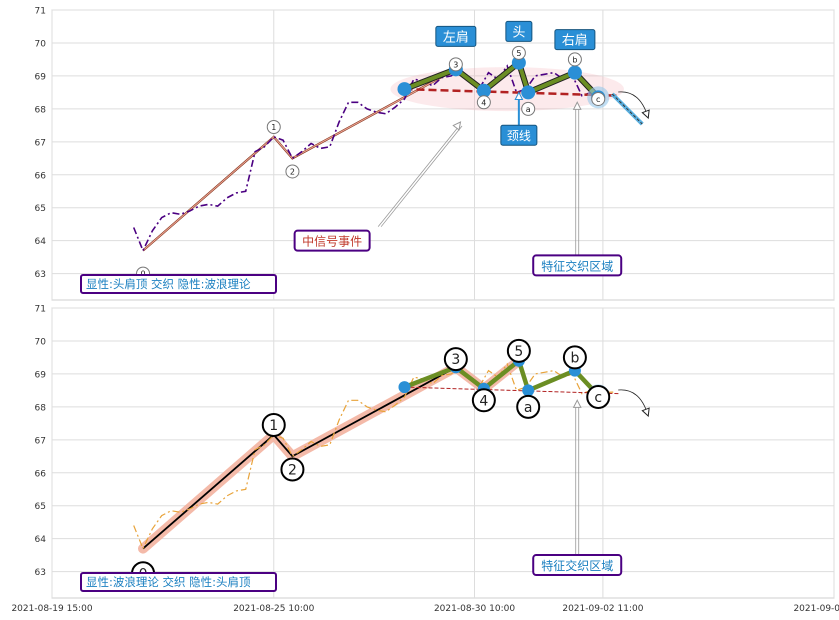 The image size is (839, 620). What do you see at coordinates (602, 609) in the screenshot?
I see `x-tick-label: 2021-09-02 11:00` at bounding box center [602, 609].